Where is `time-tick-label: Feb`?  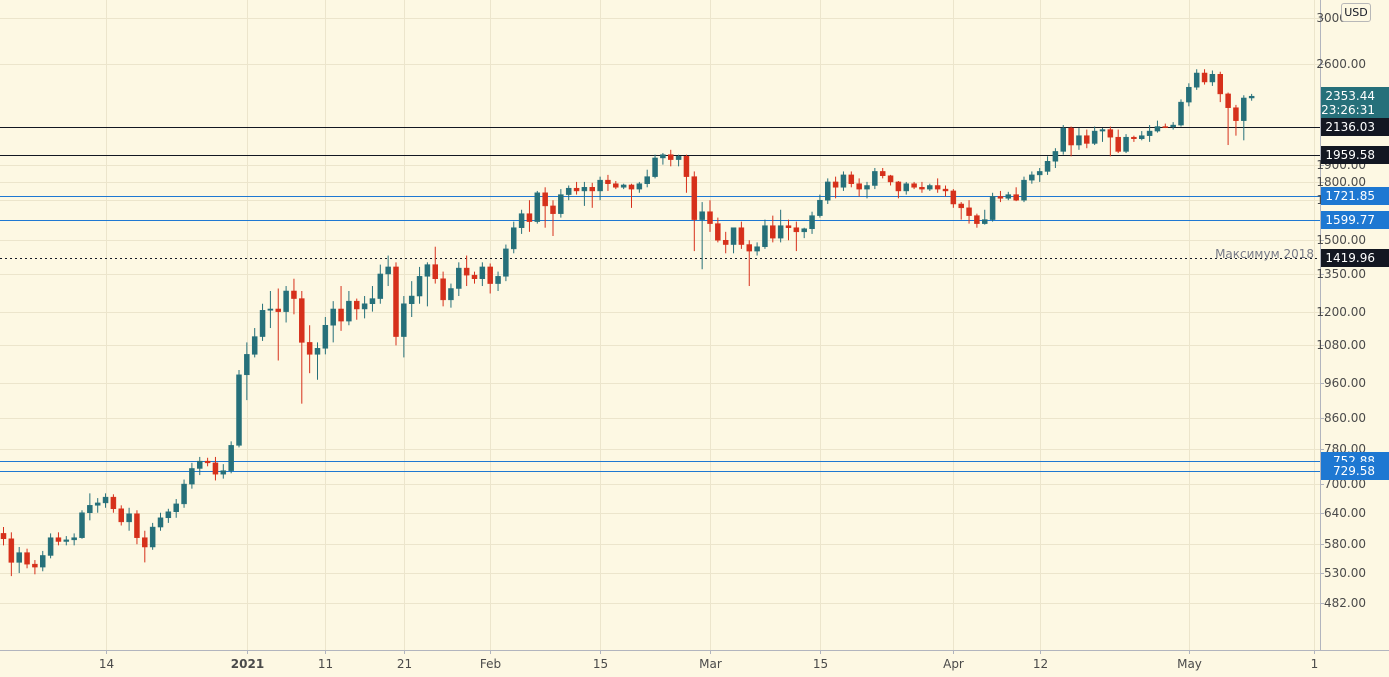 time-tick-label: Feb is located at coordinates (490, 664).